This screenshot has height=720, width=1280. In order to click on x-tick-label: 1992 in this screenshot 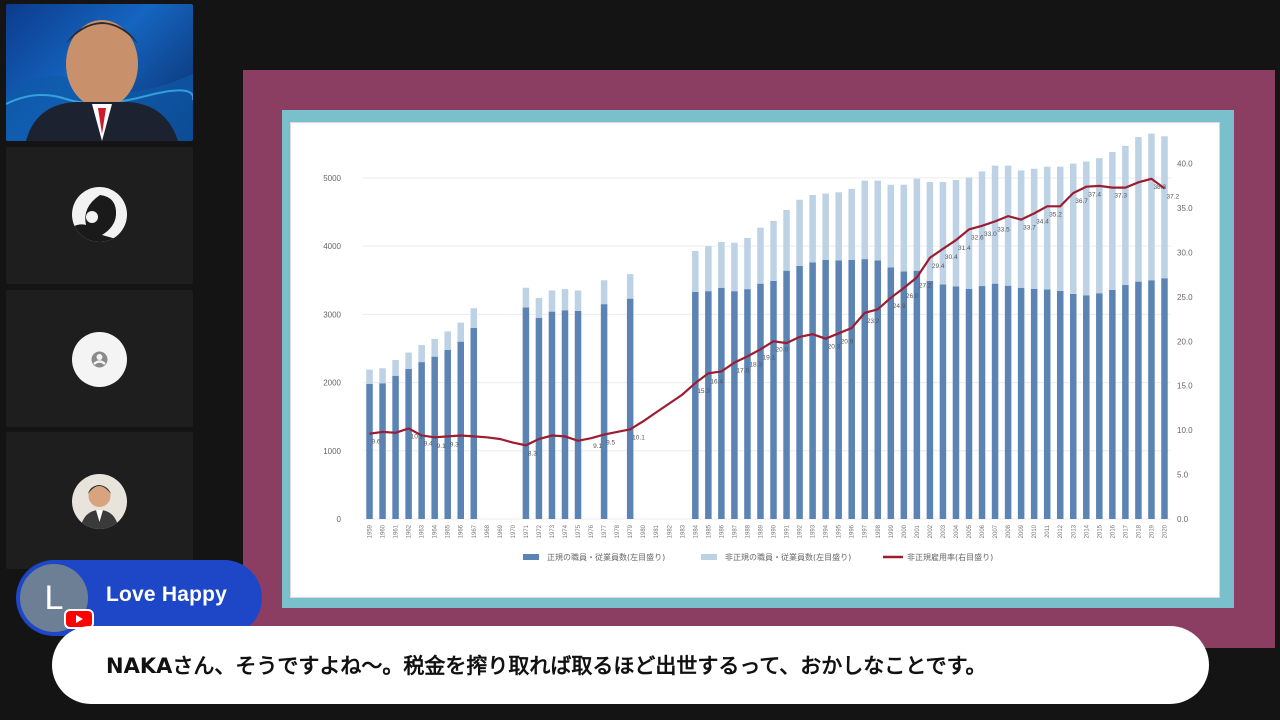, I will do `click(801, 531)`.